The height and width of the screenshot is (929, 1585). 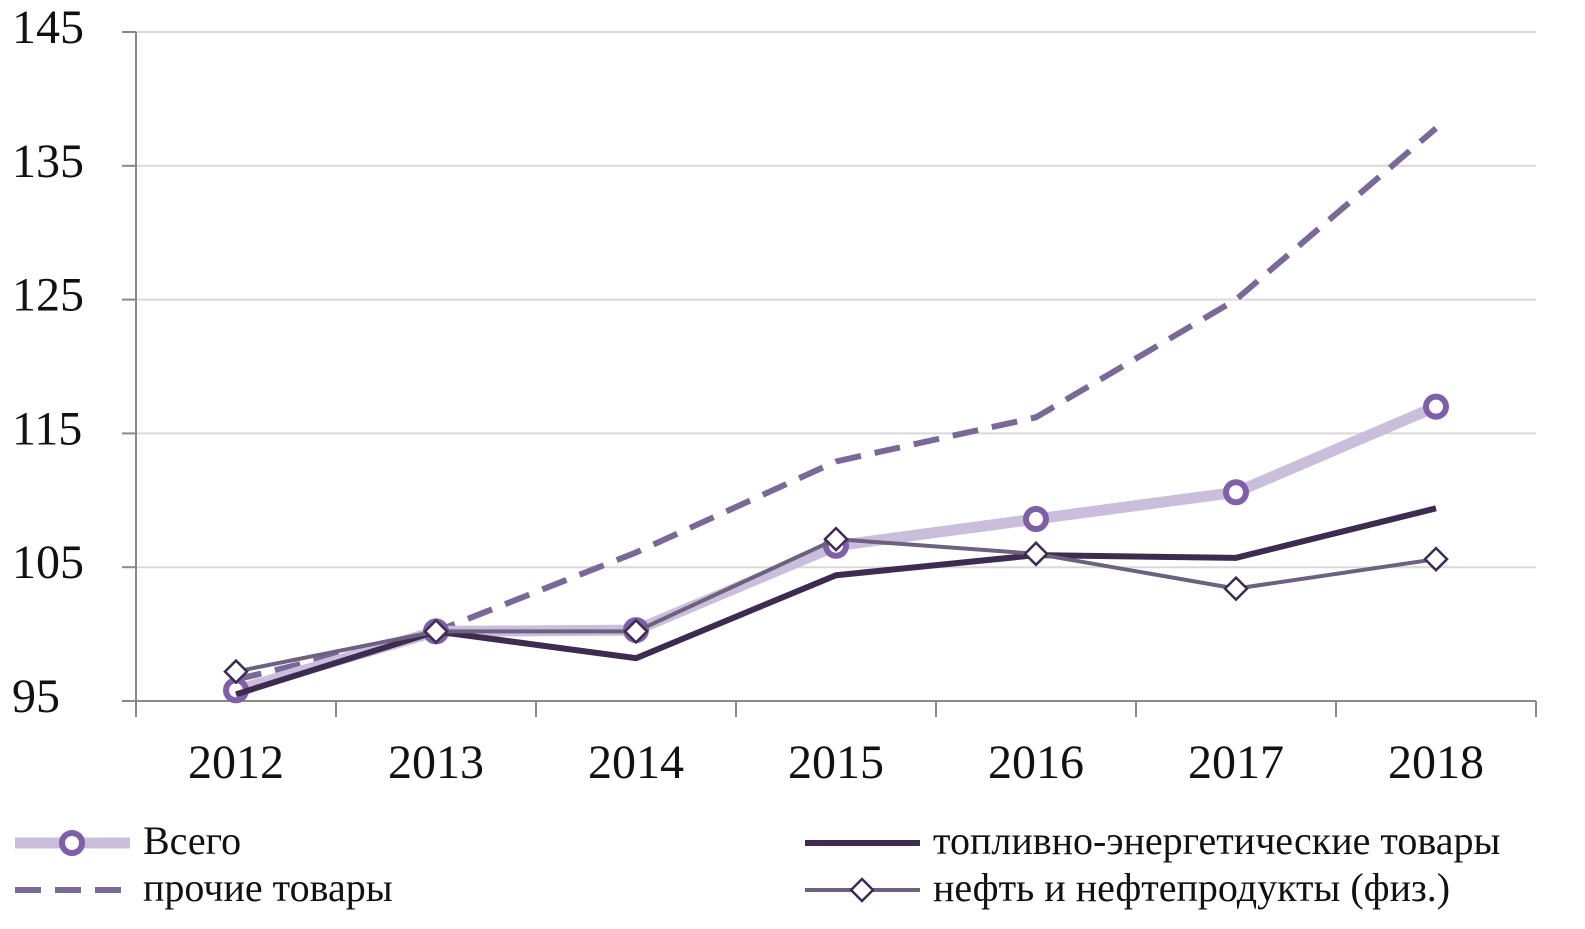 I want to click on y-tick-label: 105, so click(x=48, y=562).